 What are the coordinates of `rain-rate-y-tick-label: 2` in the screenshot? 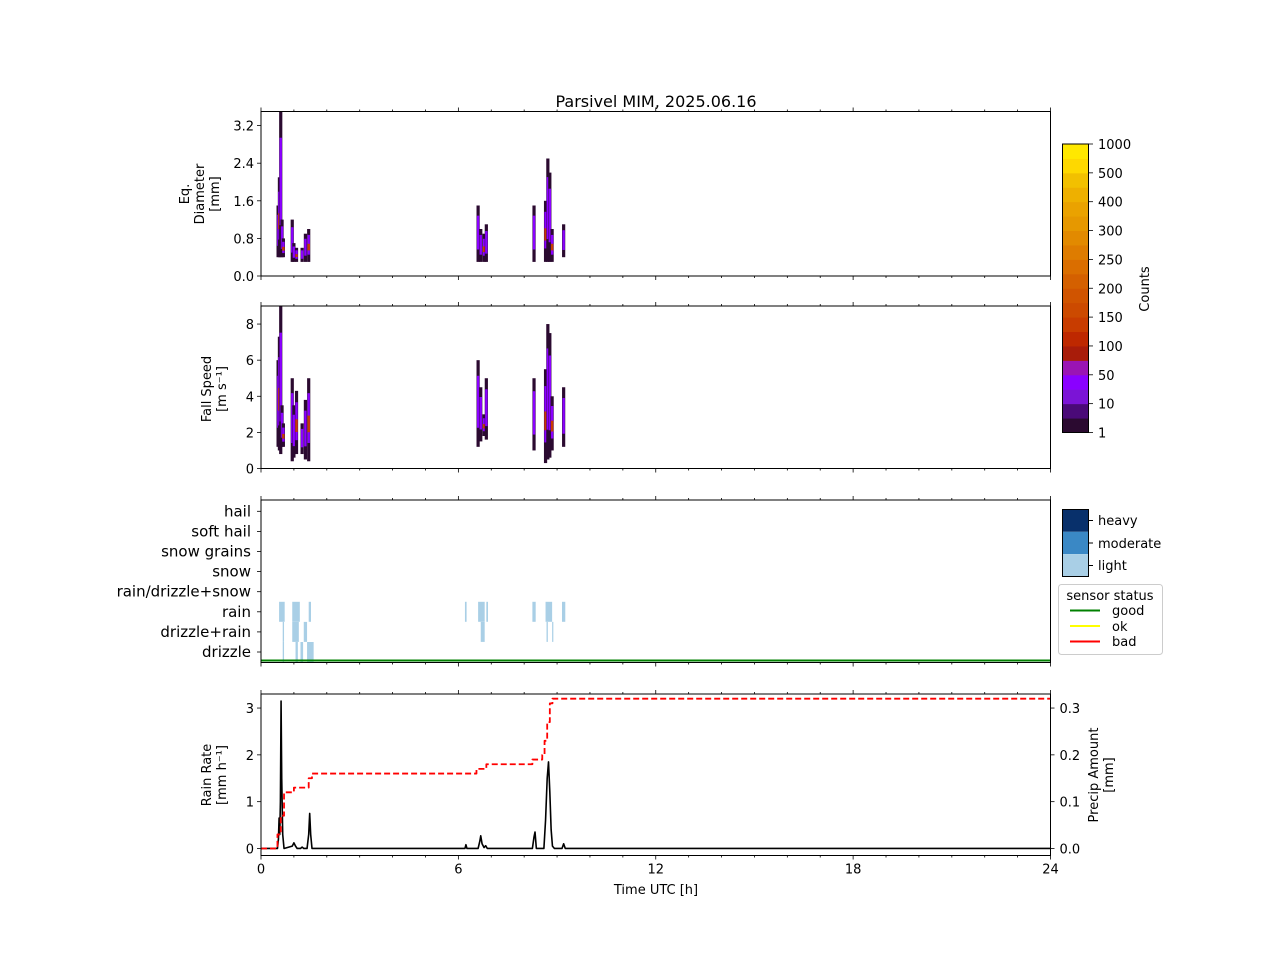 It's located at (250, 756).